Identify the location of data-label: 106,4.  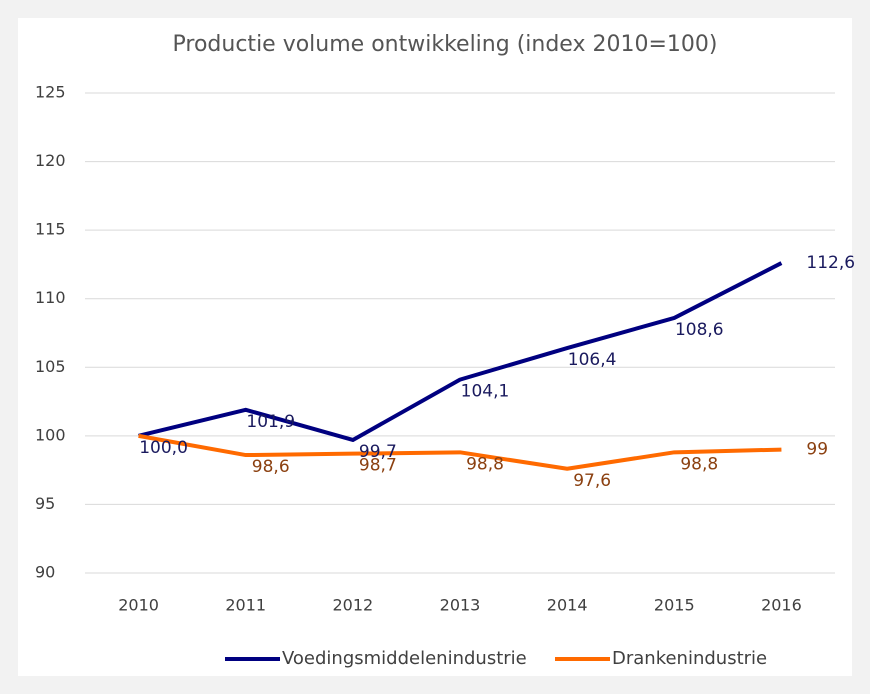
(592, 360).